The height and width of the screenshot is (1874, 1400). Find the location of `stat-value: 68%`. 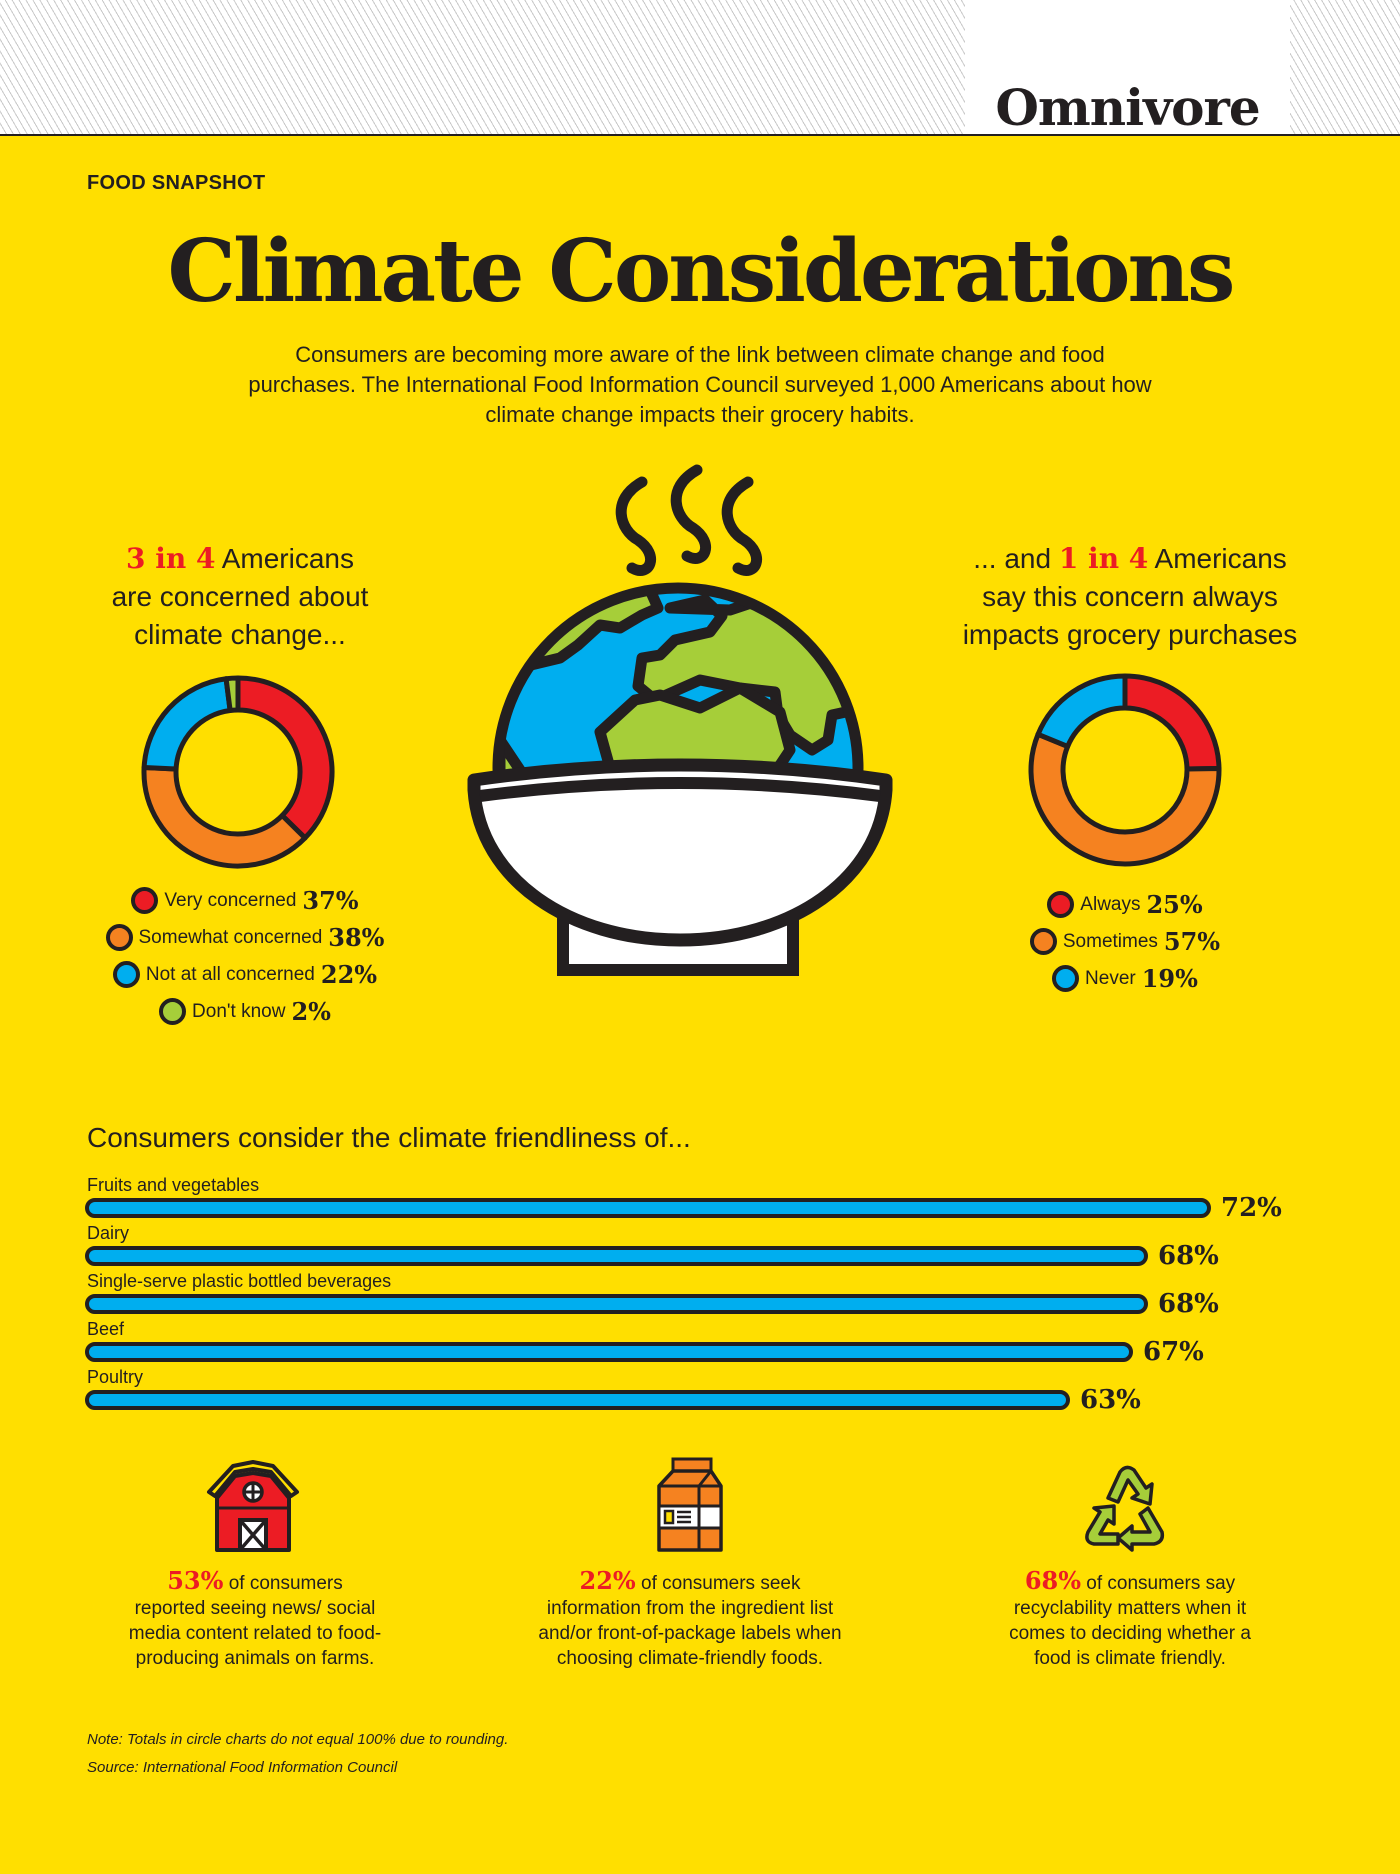

stat-value: 68% is located at coordinates (1053, 1580).